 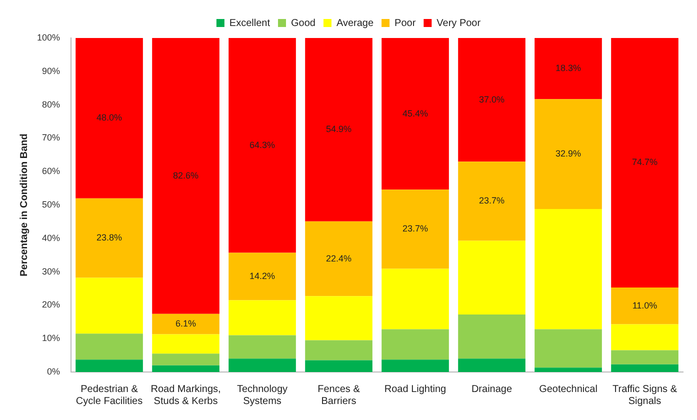 I want to click on data-label: 37.0%, so click(x=491, y=99).